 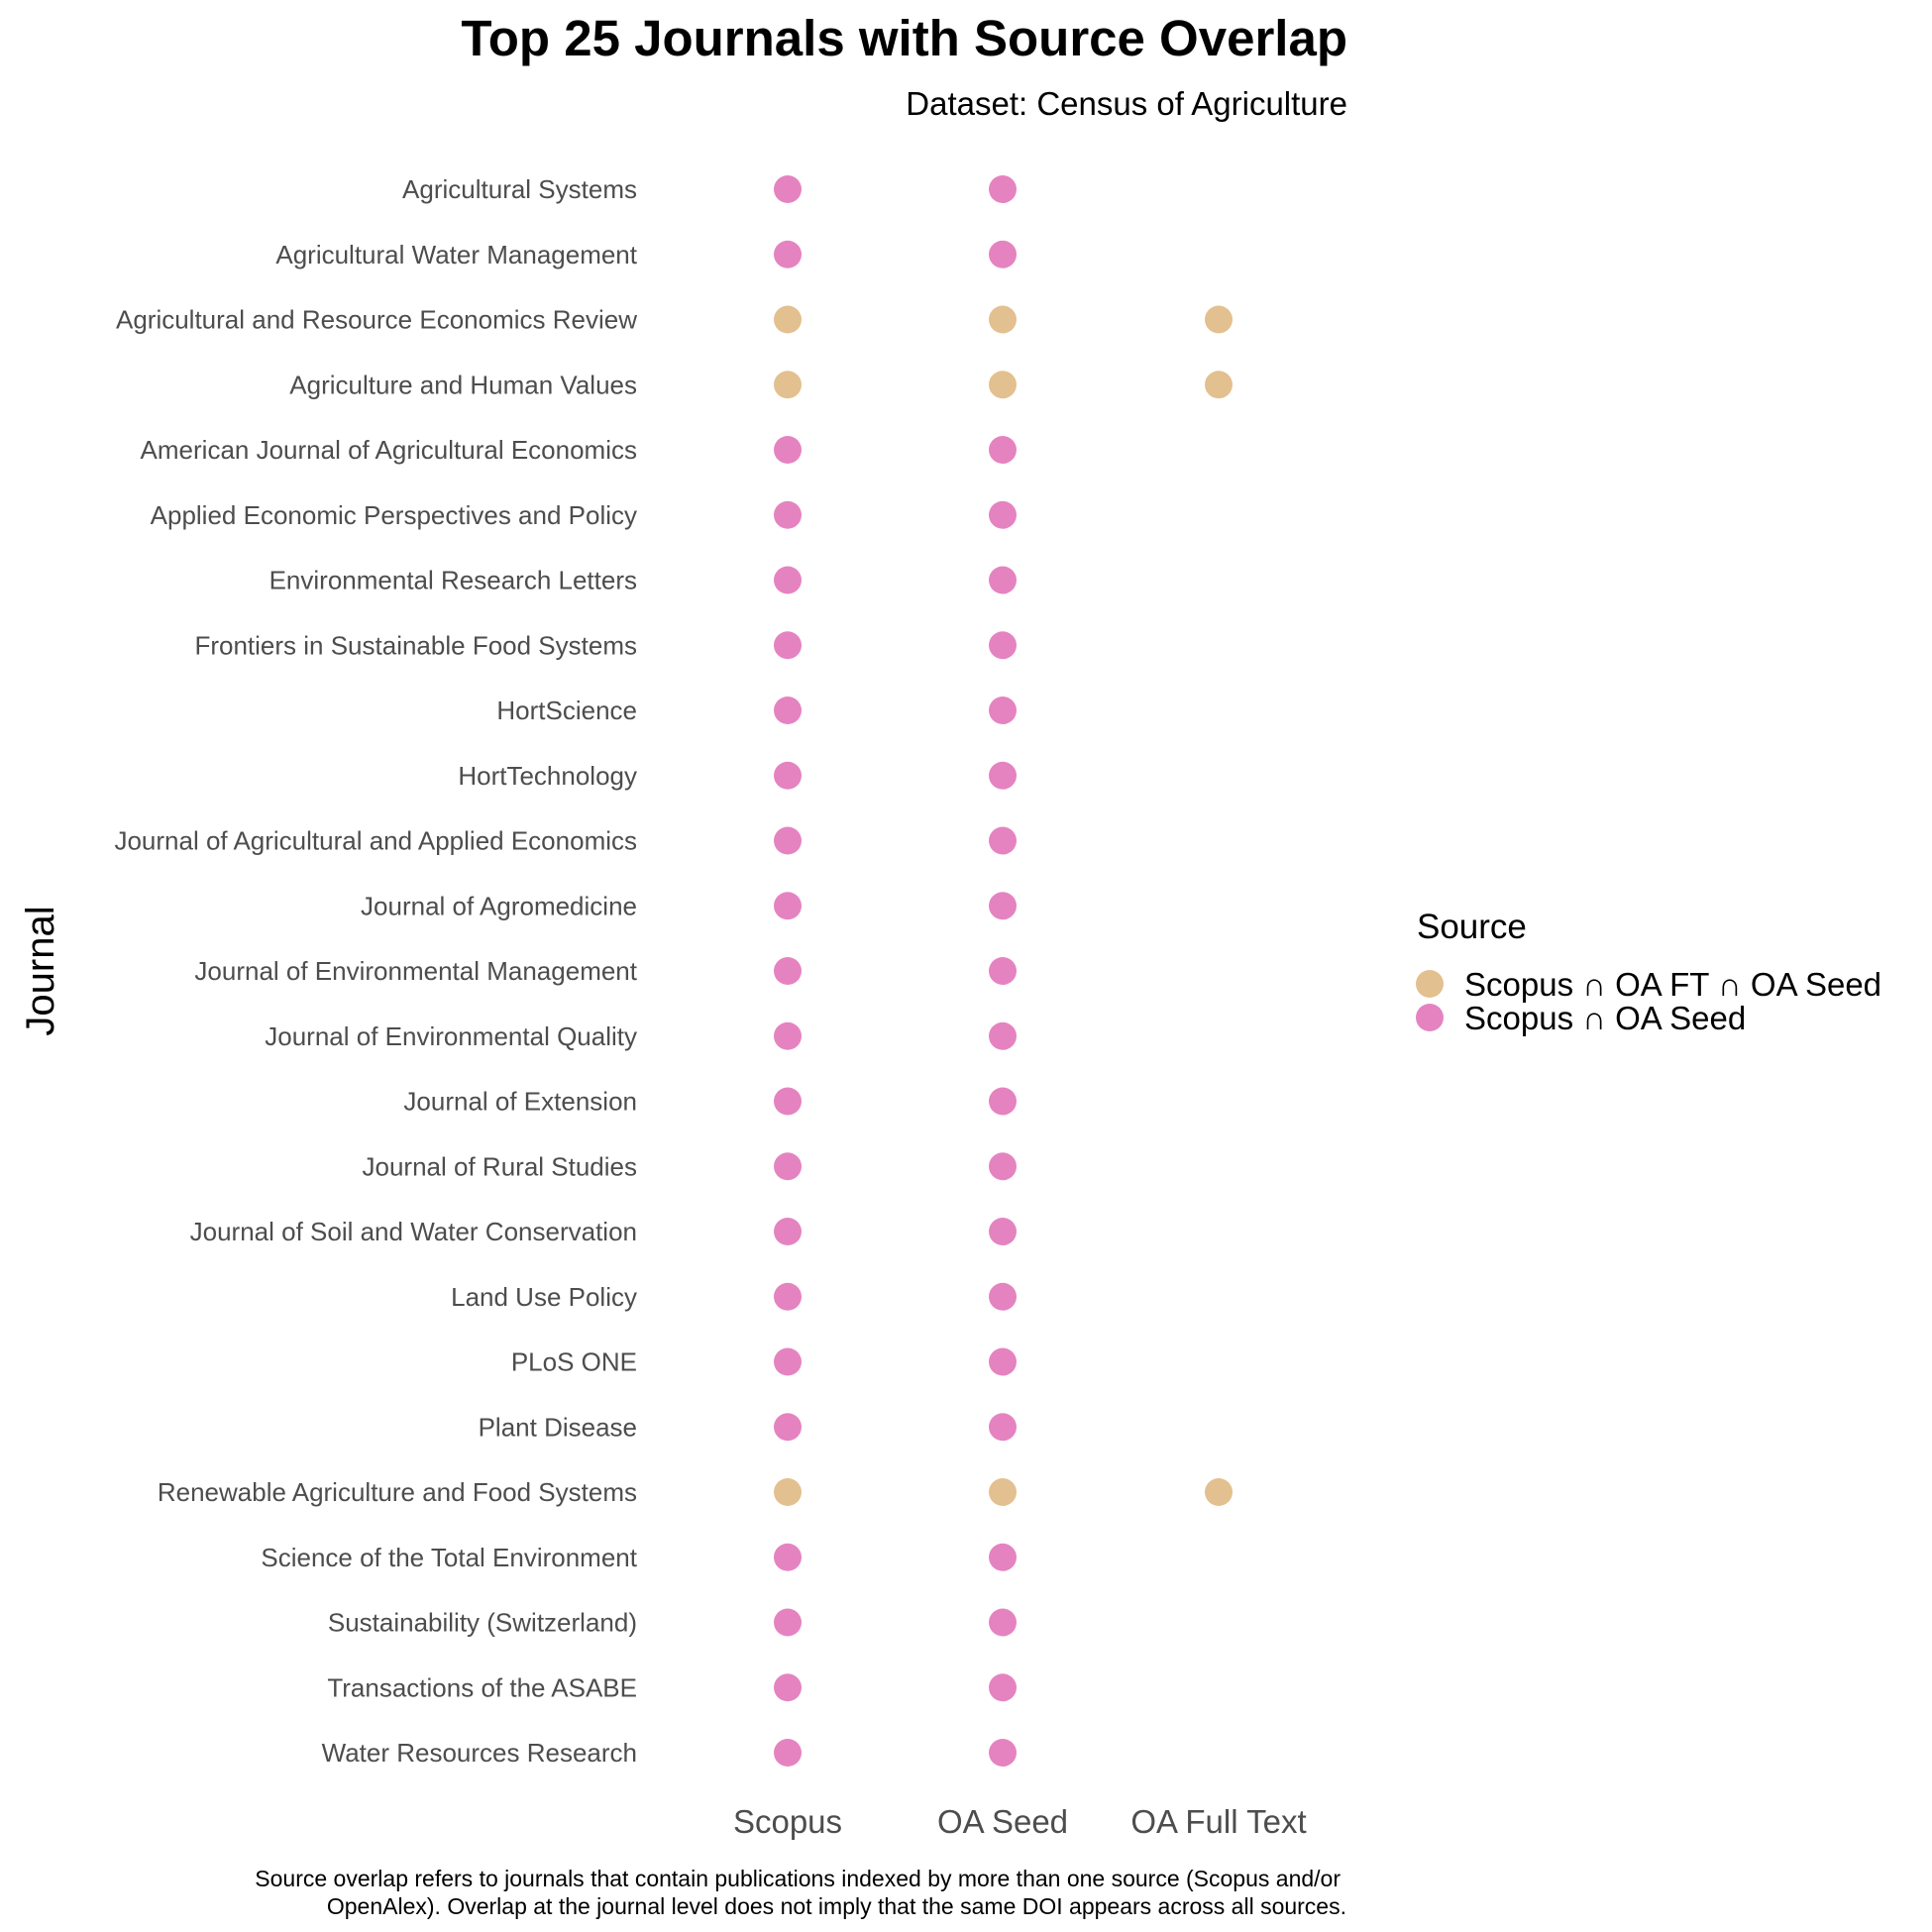 What do you see at coordinates (413, 1231) in the screenshot?
I see `y-tick-label: Journal of Soil and Water Conservation` at bounding box center [413, 1231].